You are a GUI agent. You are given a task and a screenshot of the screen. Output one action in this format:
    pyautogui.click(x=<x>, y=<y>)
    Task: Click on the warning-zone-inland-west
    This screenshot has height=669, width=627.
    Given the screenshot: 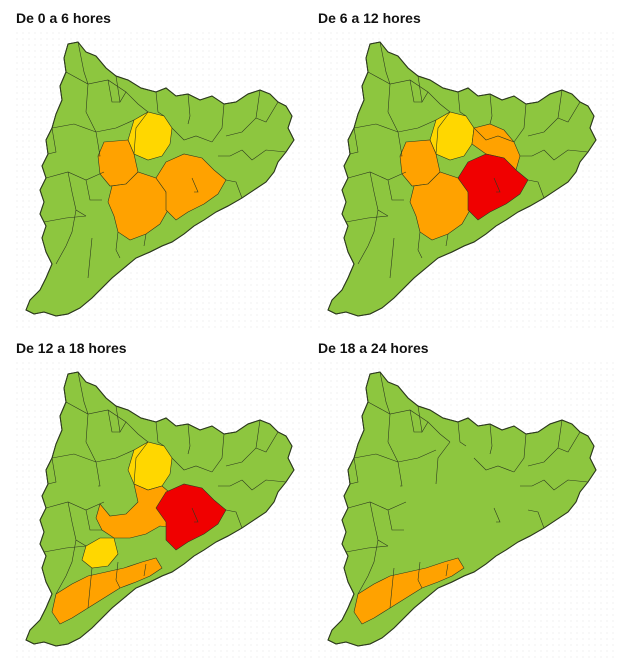 What is the action you would take?
    pyautogui.click(x=100, y=553)
    